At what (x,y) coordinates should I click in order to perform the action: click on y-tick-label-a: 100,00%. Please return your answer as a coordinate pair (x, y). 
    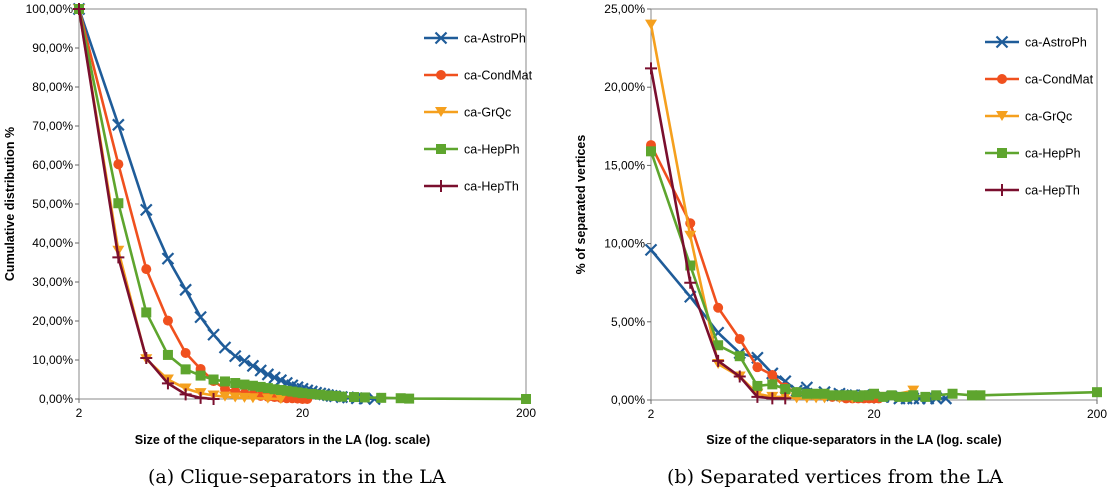
    Looking at the image, I should click on (50, 9).